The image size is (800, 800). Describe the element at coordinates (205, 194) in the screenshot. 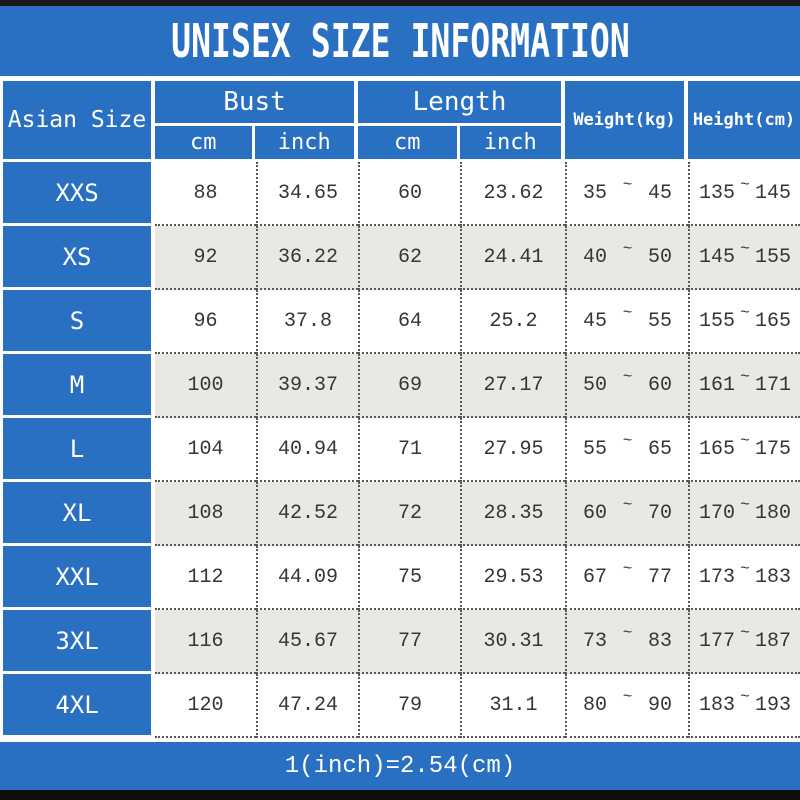

I see `bust-cm-cell: 88` at that location.